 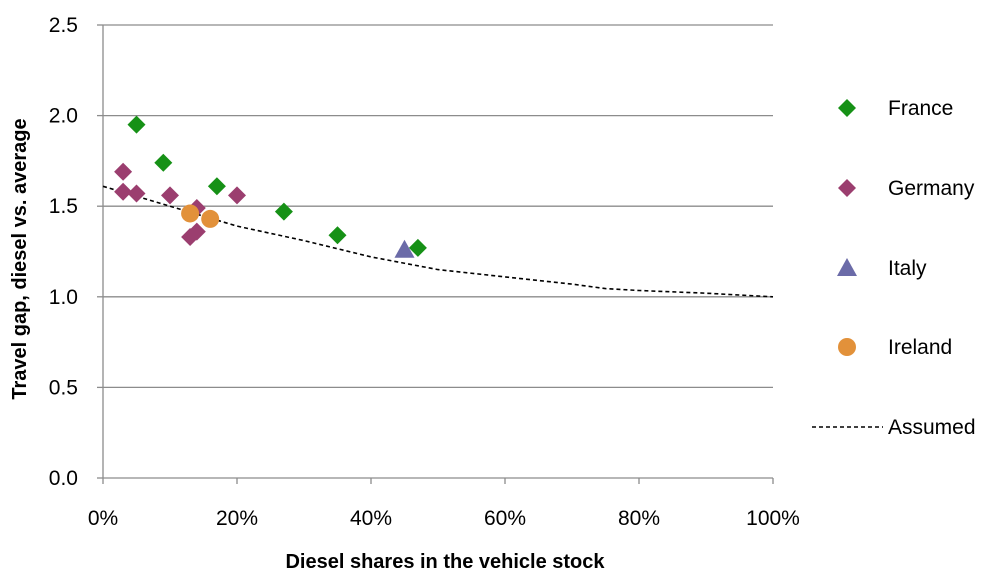 What do you see at coordinates (103, 518) in the screenshot?
I see `x-tick-label: 0%` at bounding box center [103, 518].